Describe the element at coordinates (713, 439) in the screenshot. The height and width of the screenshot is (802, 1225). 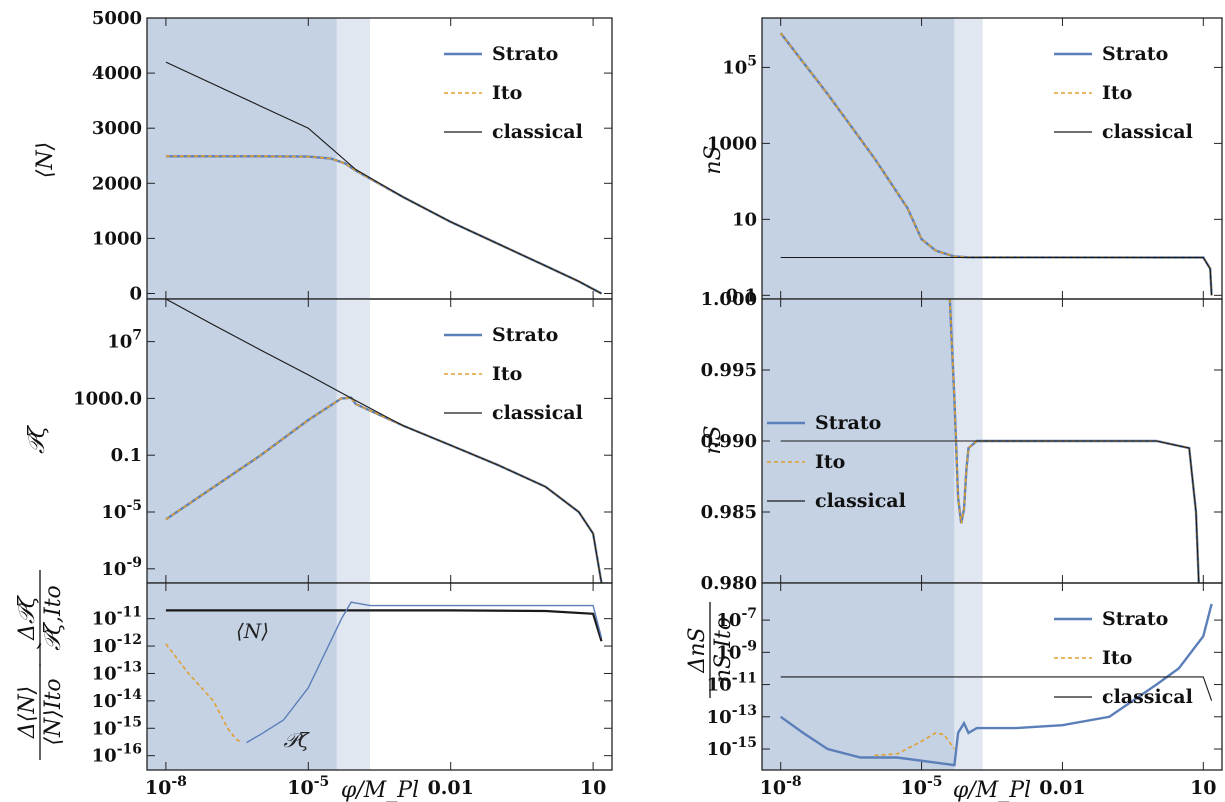
I see `y-label-ns-linear: nS` at that location.